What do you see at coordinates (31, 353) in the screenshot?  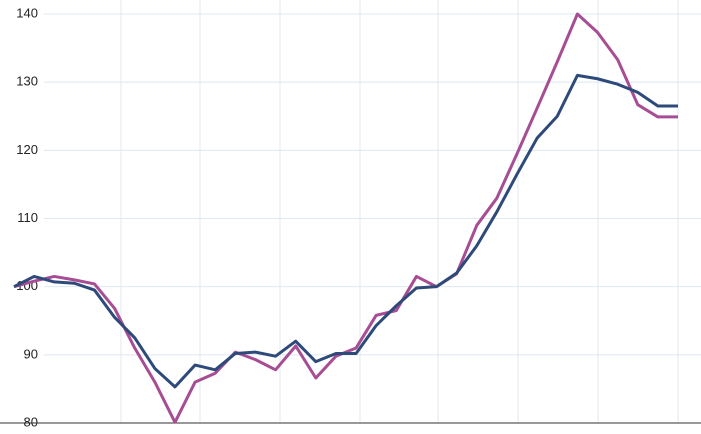 I see `y-tick-label: 90` at bounding box center [31, 353].